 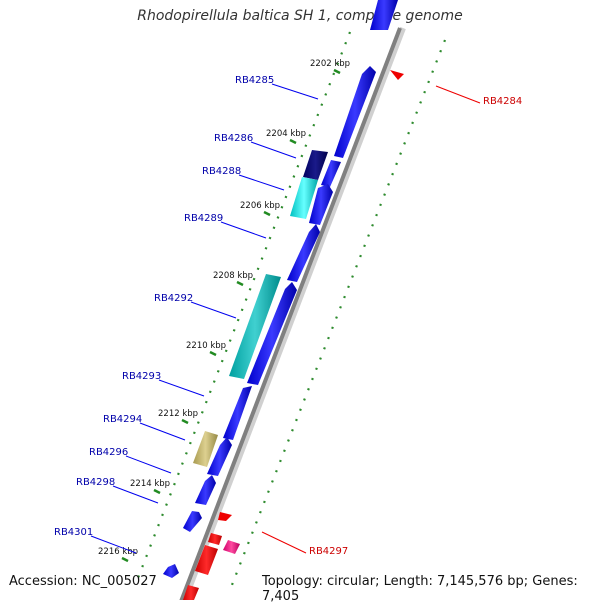 I want to click on gene-label-text: RB4297, so click(x=328, y=551).